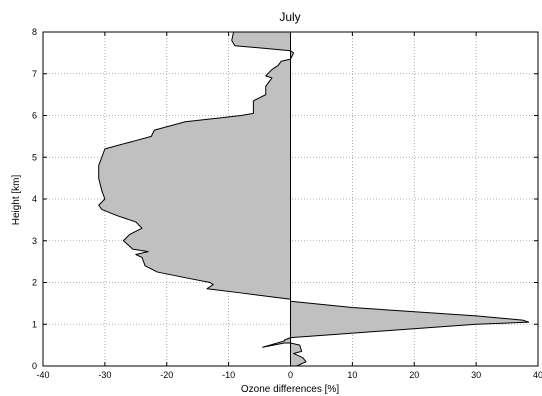  What do you see at coordinates (104, 375) in the screenshot?
I see `x-tick-label: -30` at bounding box center [104, 375].